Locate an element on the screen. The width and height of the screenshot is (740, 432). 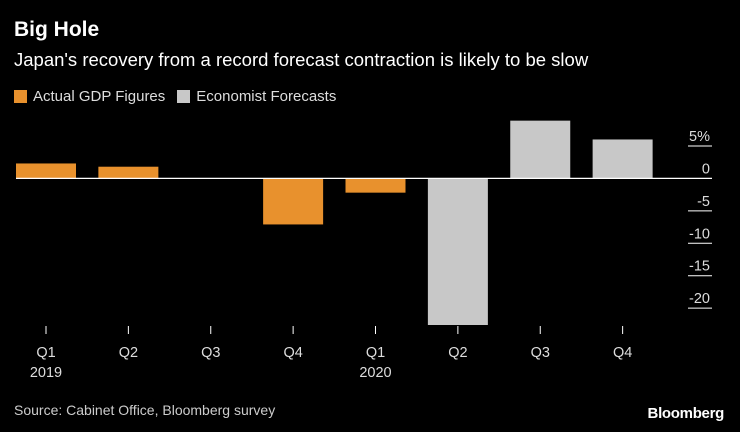
y-tick-label-2: -5 is located at coordinates (703, 202).